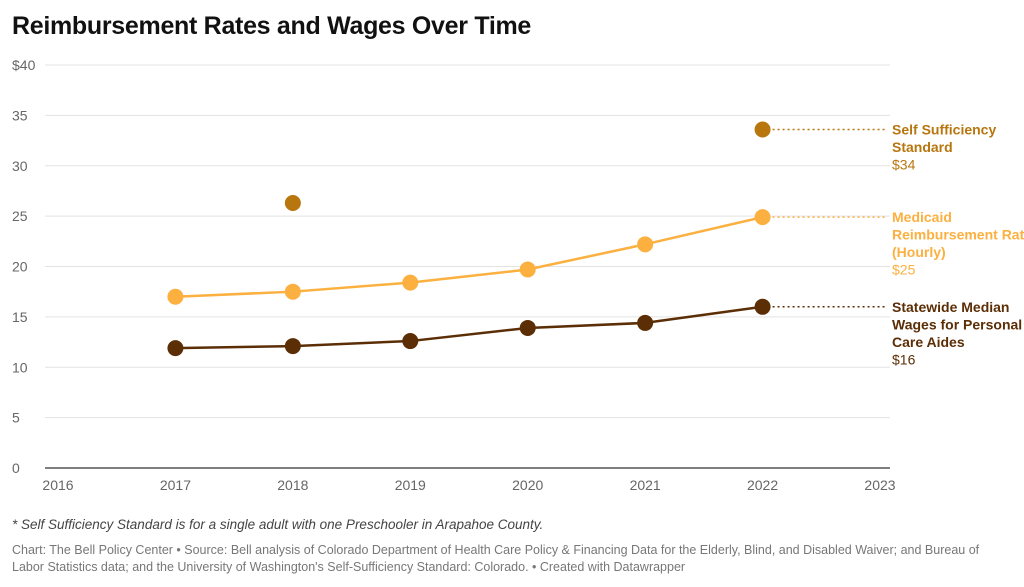 This screenshot has width=1024, height=587. What do you see at coordinates (958, 235) in the screenshot?
I see `series-label: Reimbursement Rate` at bounding box center [958, 235].